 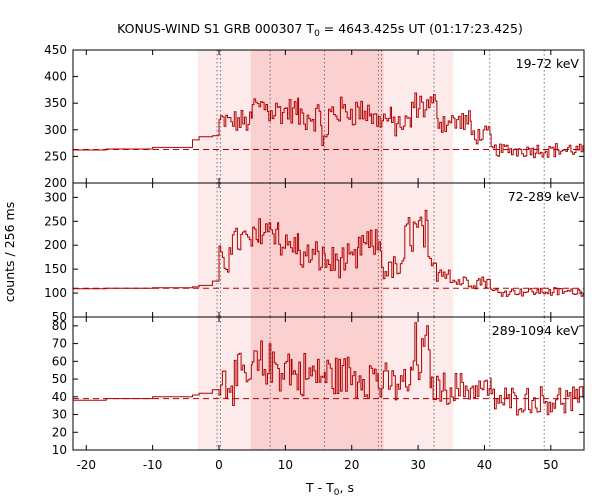 I want to click on y-tick-label: 150, so click(x=55, y=269).